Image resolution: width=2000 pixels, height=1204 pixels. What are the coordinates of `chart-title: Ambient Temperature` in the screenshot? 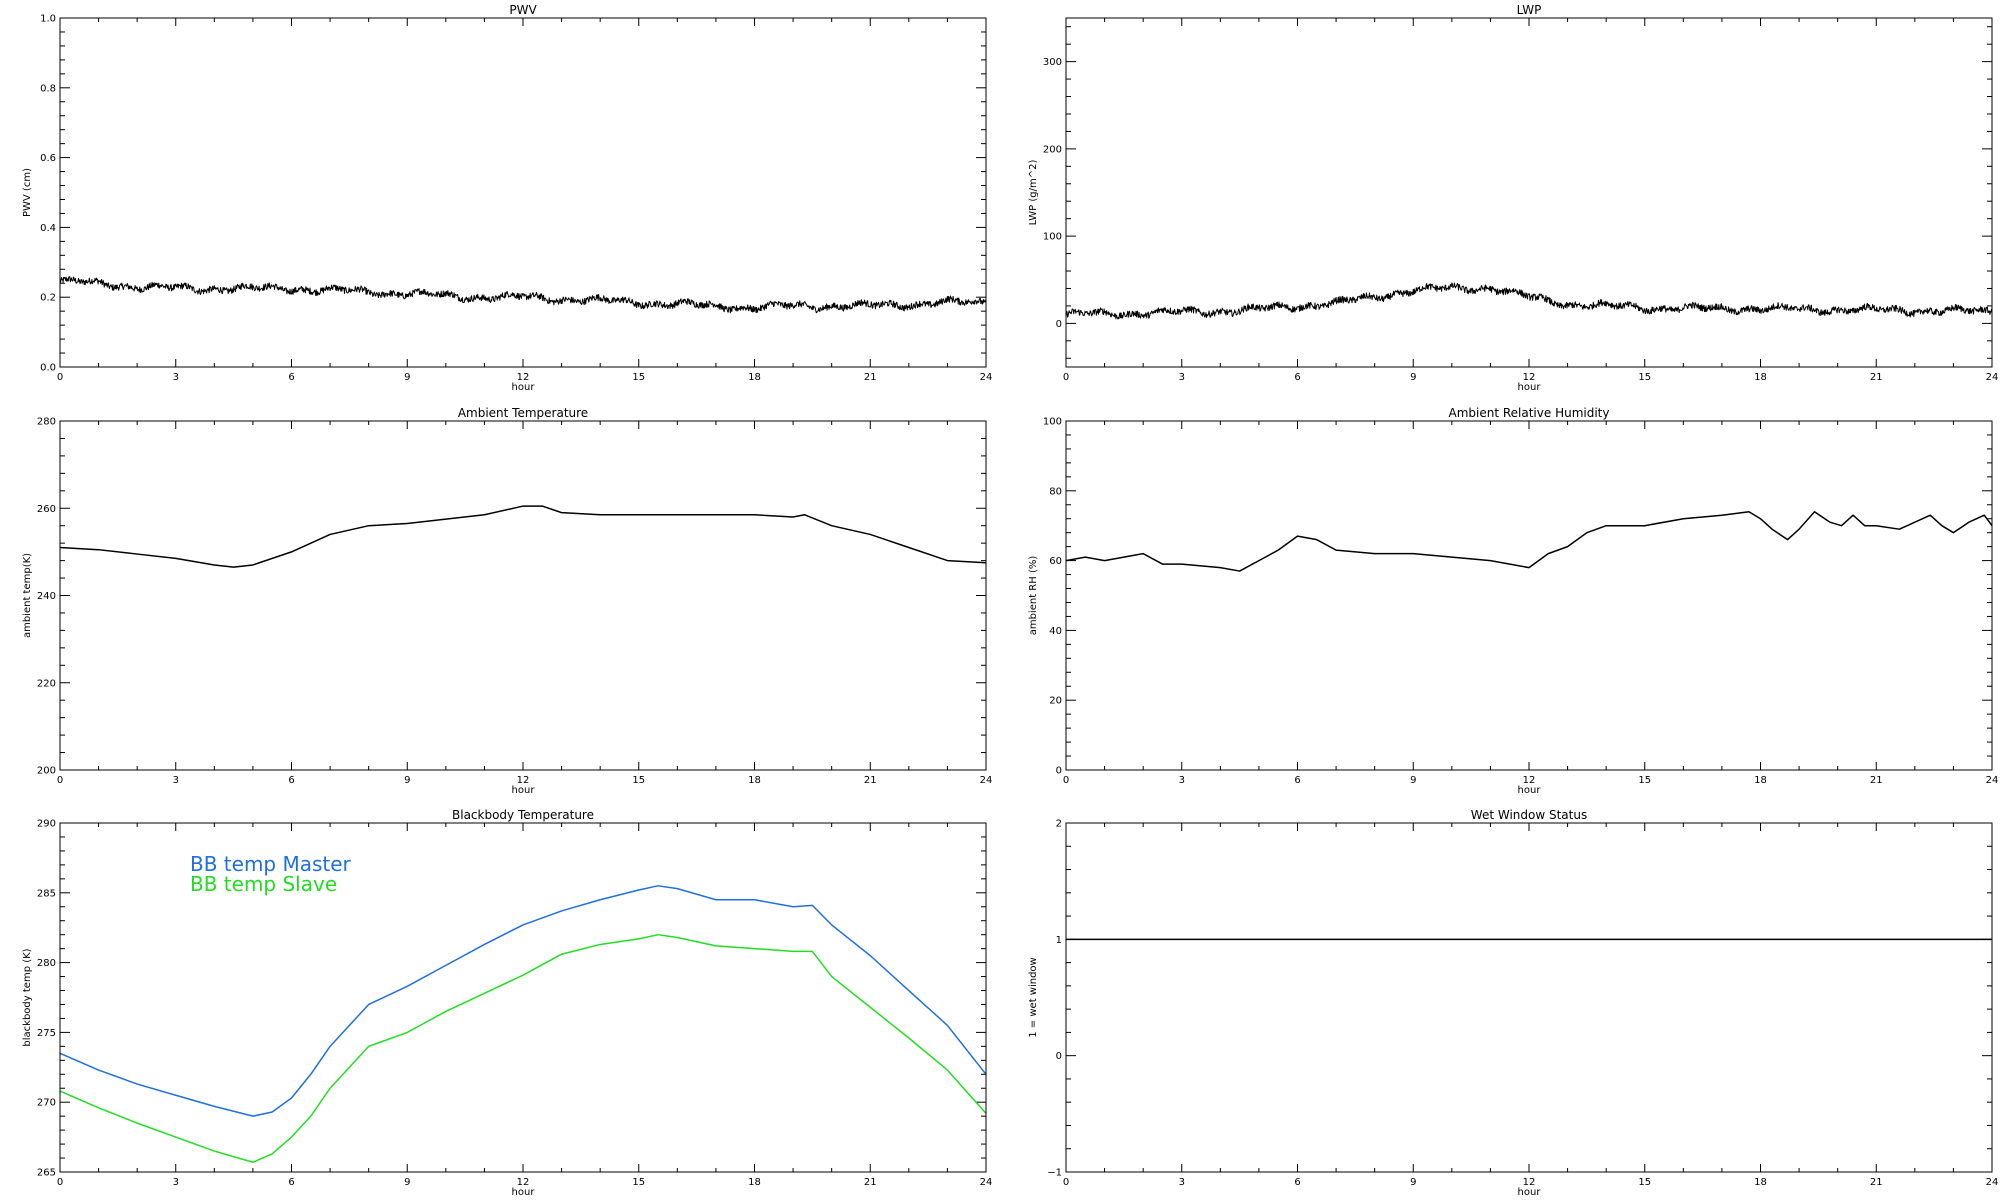 It's located at (523, 413).